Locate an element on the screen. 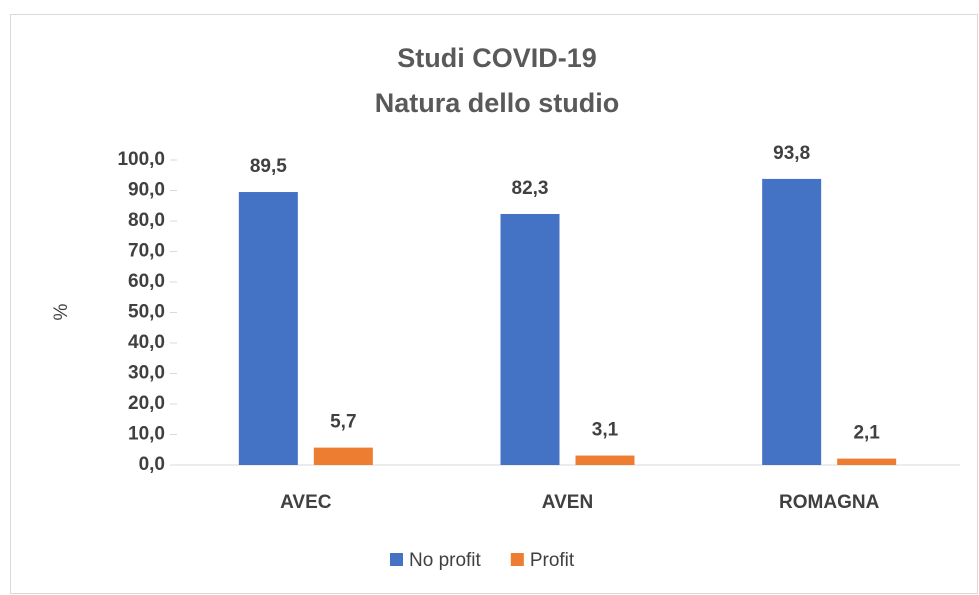 This screenshot has height=595, width=979. y-tick-label: 10,0 is located at coordinates (146, 434).